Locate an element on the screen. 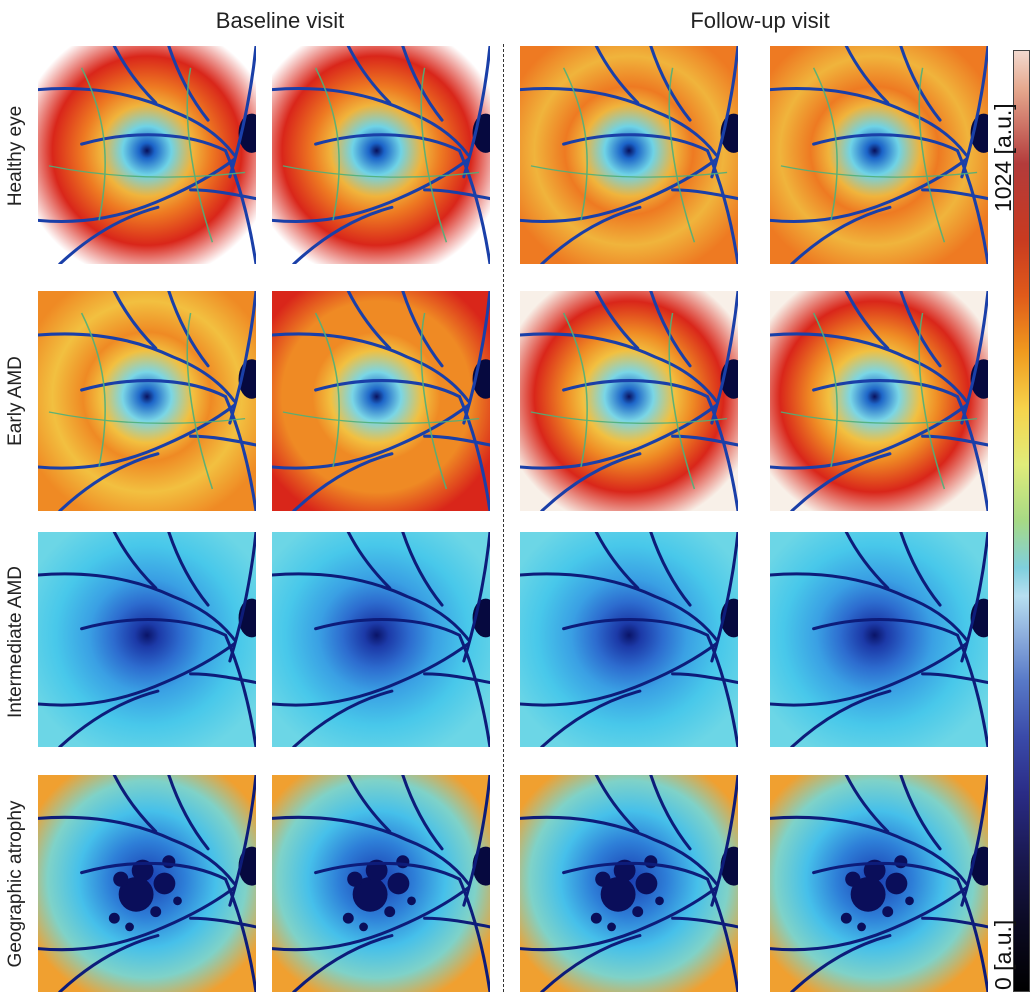 This screenshot has width=1032, height=992. colorbar-max-label: 1024 [a.u.] is located at coordinates (1003, 157).